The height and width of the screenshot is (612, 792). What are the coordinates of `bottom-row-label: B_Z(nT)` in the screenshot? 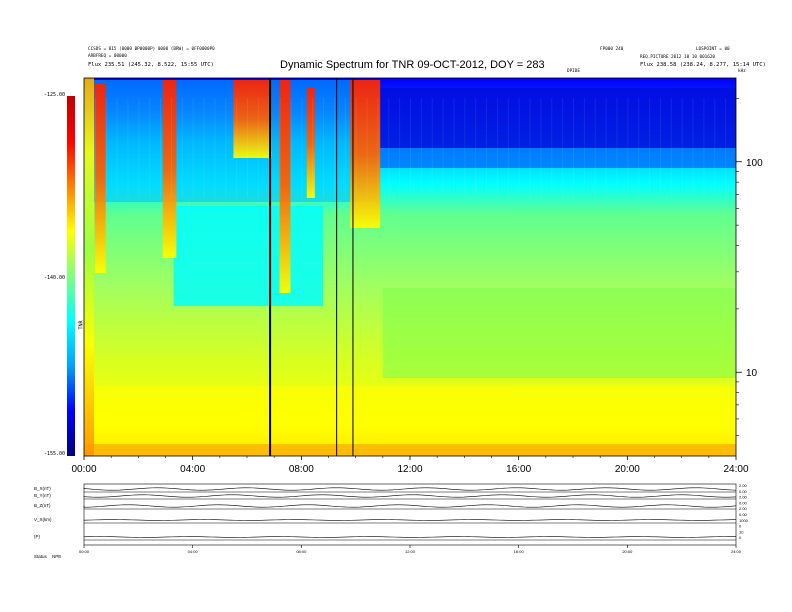 It's located at (42, 505).